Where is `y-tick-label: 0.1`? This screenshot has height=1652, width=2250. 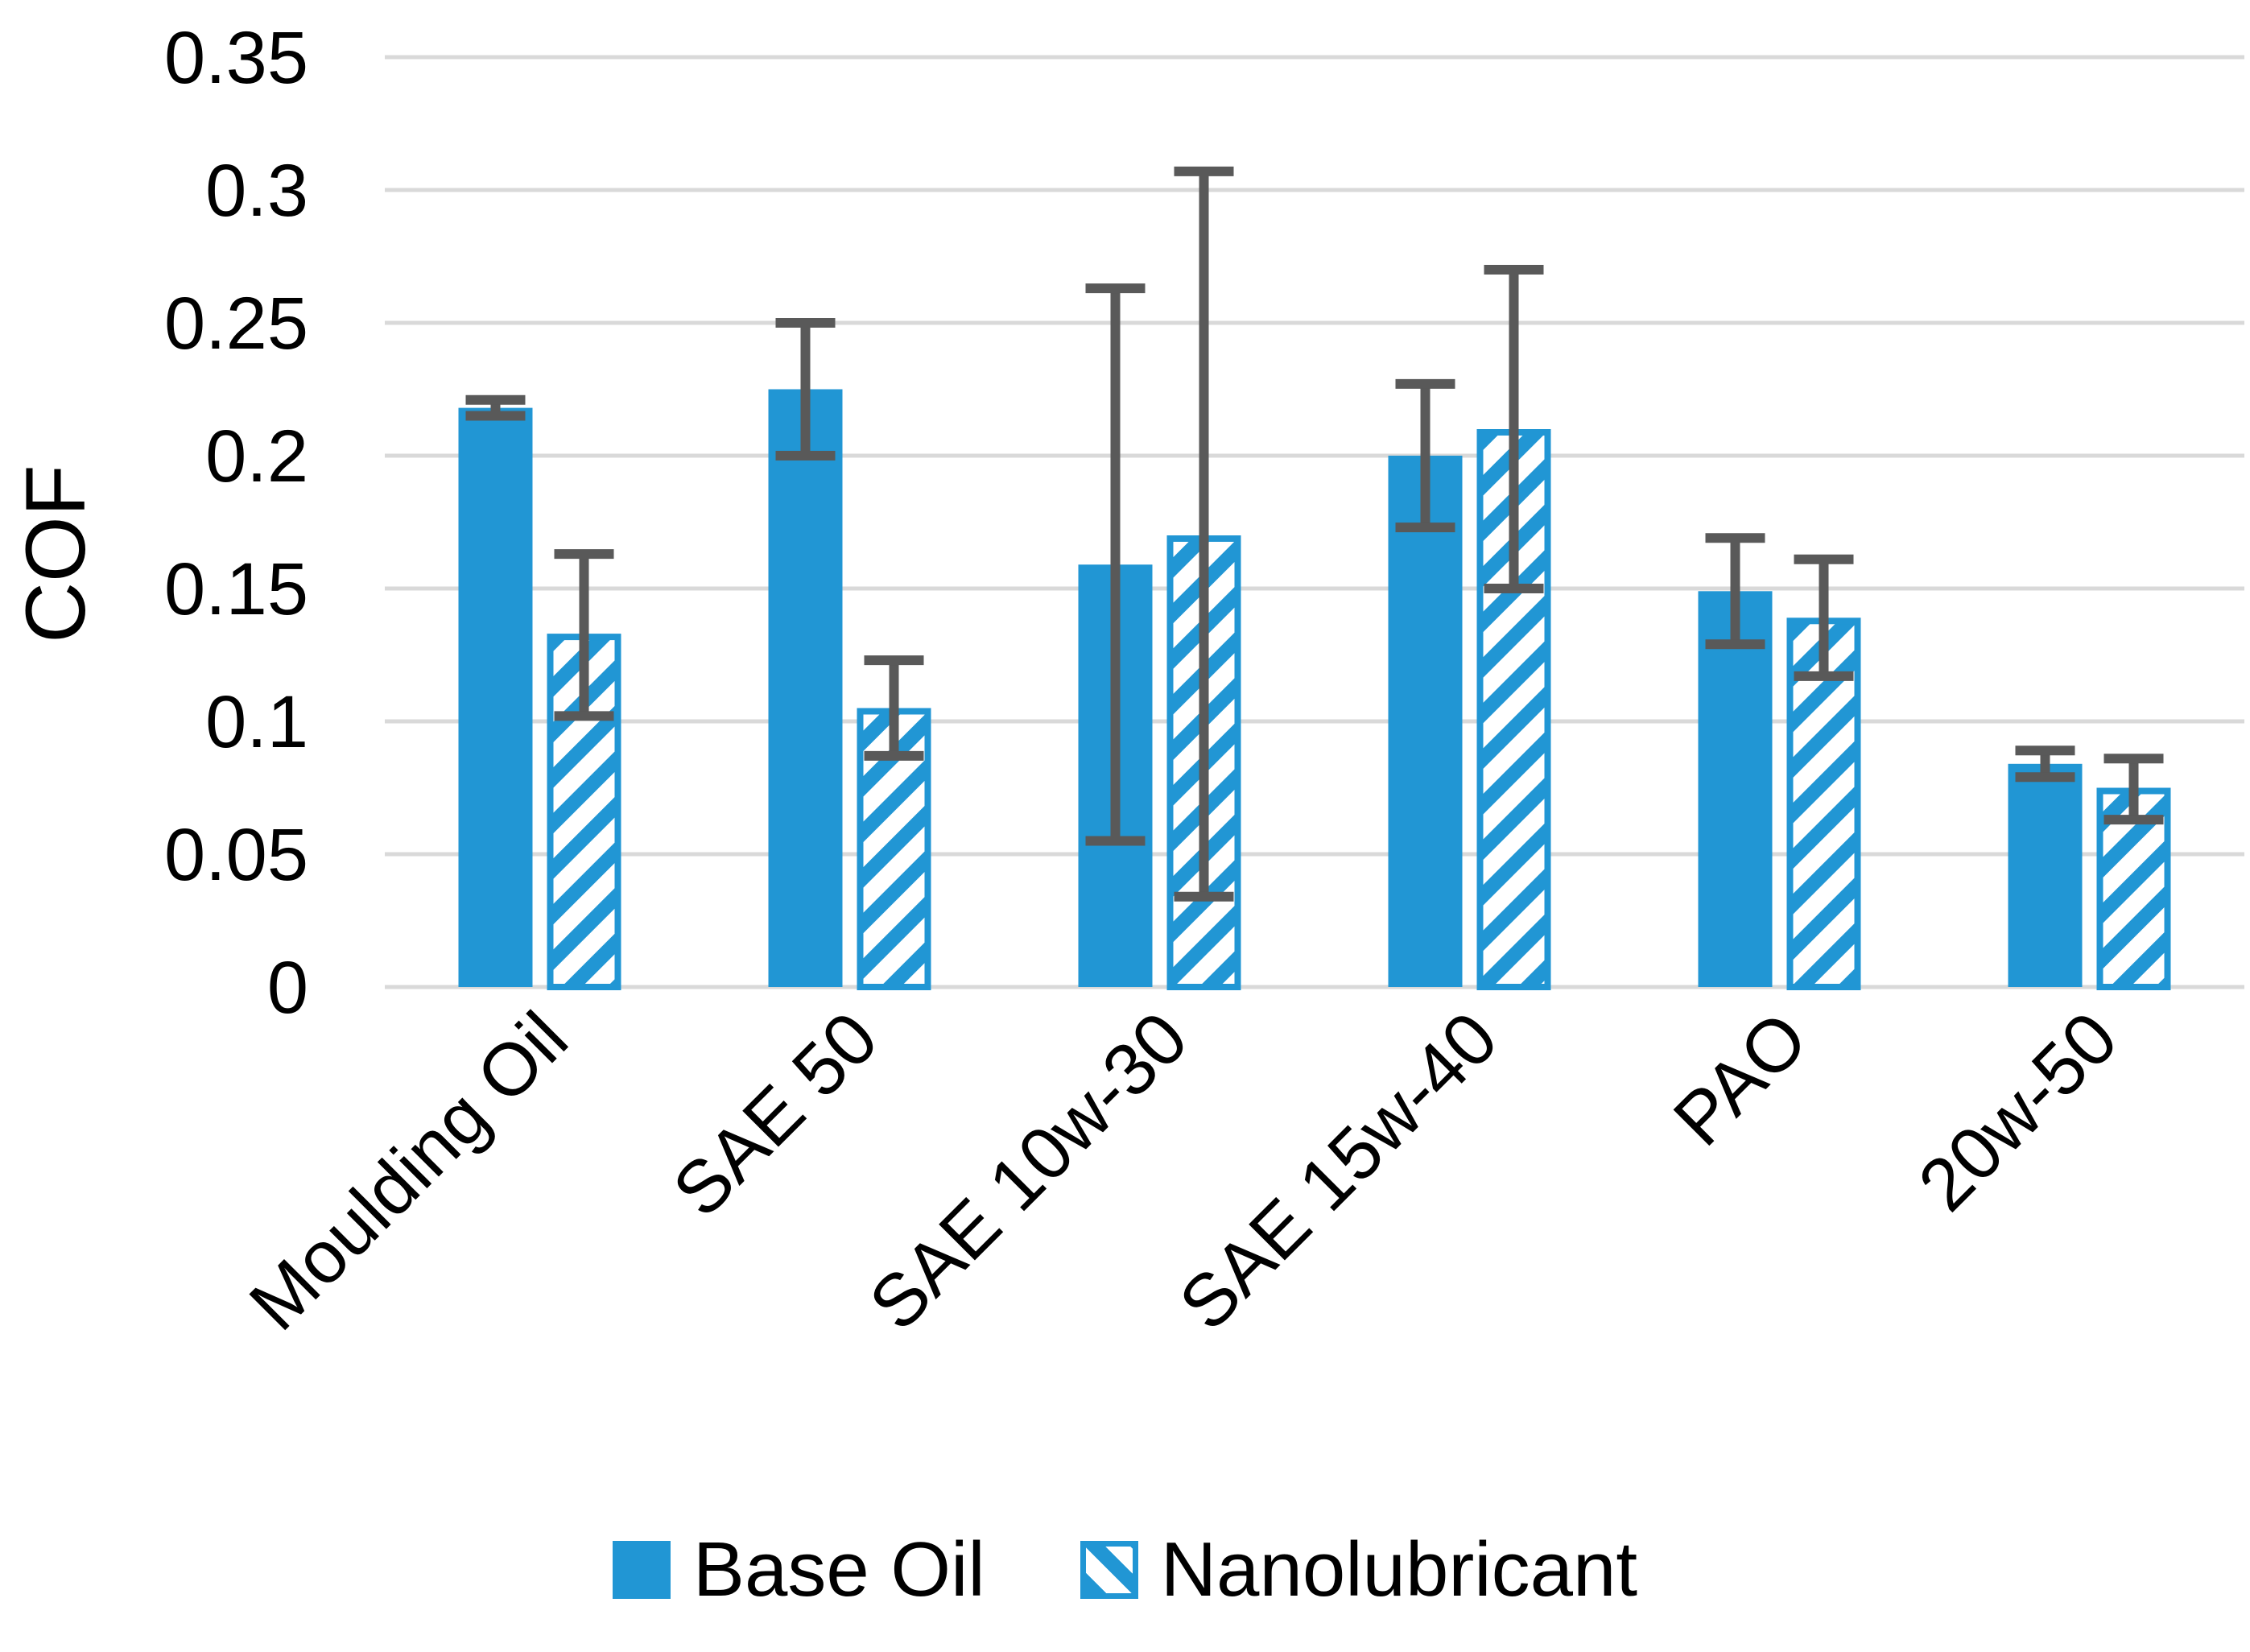
y-tick-label: 0.1 is located at coordinates (256, 722).